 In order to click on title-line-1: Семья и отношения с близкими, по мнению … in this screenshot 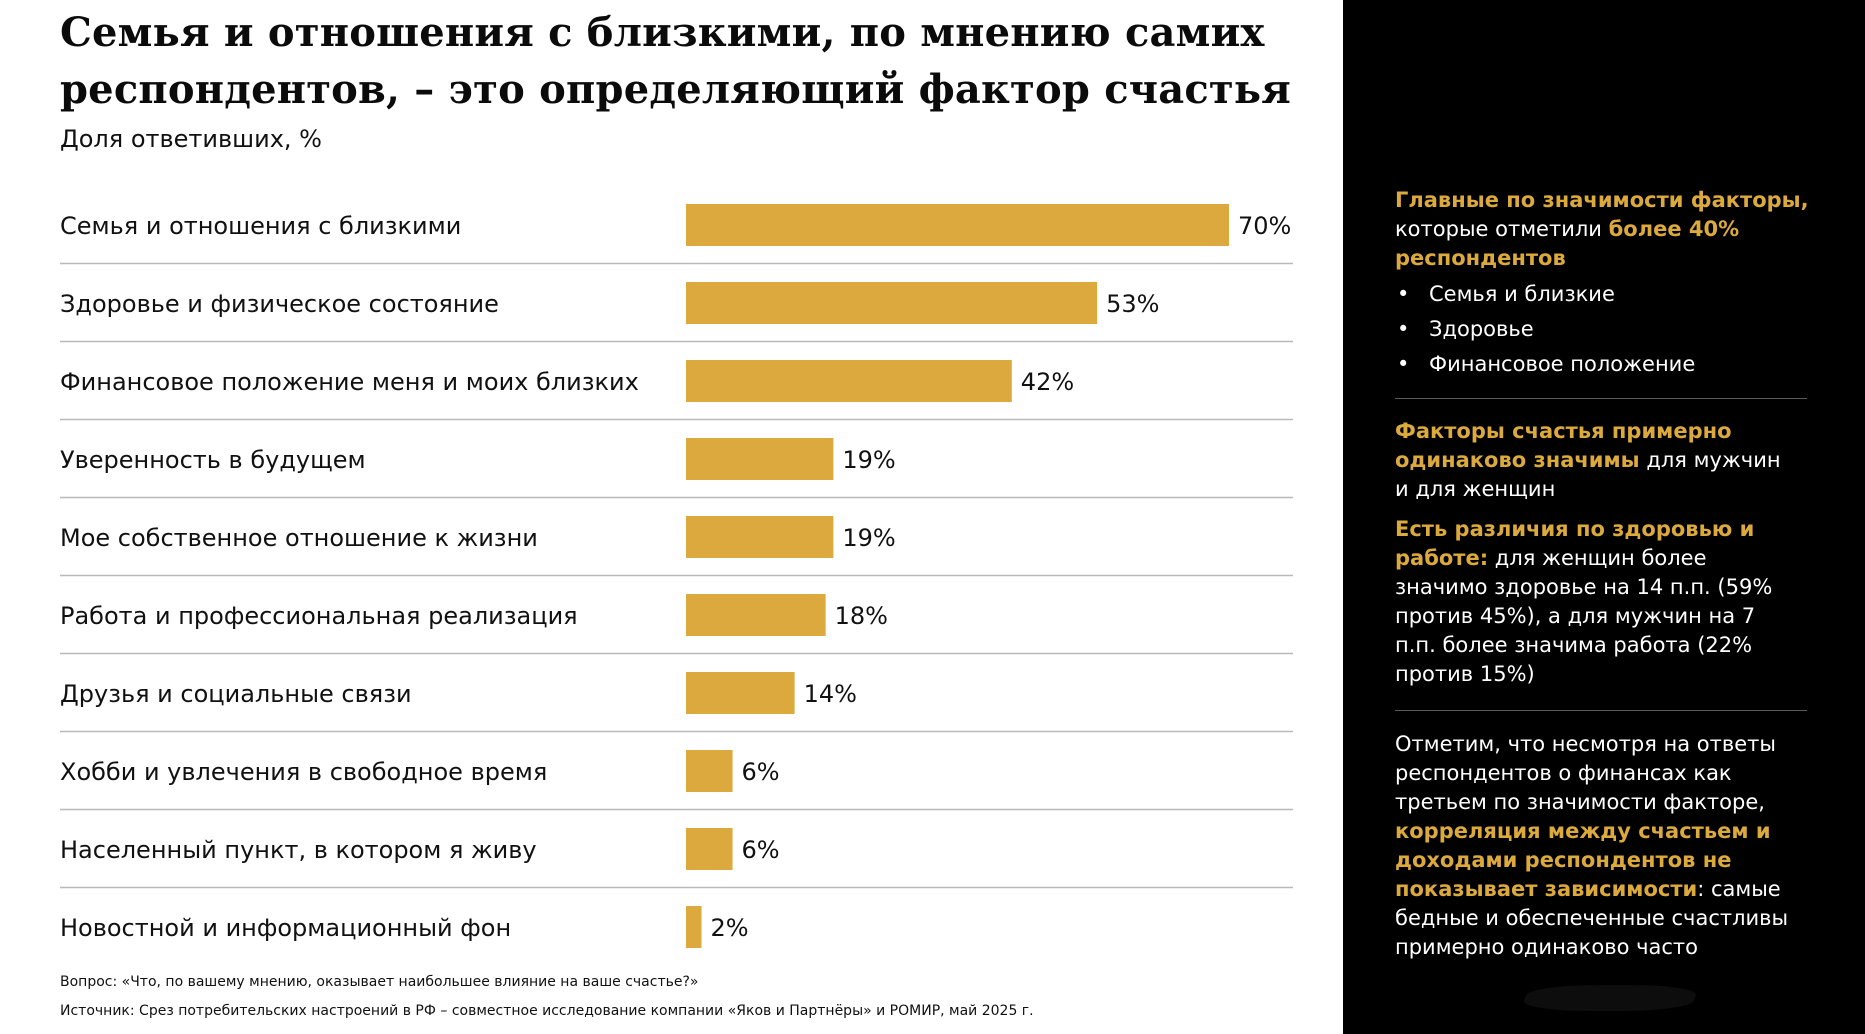, I will do `click(662, 32)`.